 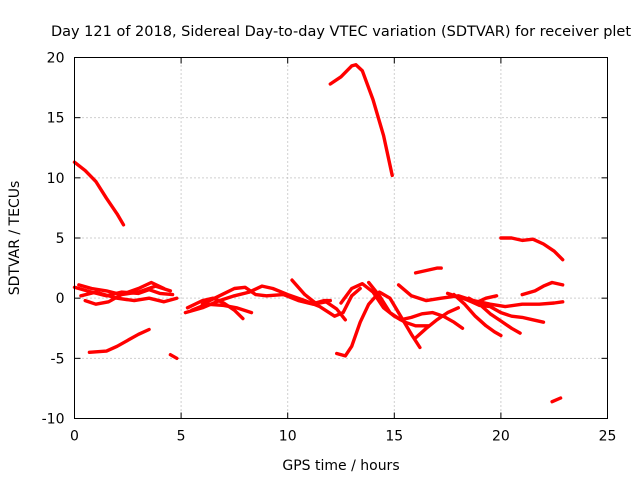 I want to click on y-tick-label: 20, so click(x=56, y=59).